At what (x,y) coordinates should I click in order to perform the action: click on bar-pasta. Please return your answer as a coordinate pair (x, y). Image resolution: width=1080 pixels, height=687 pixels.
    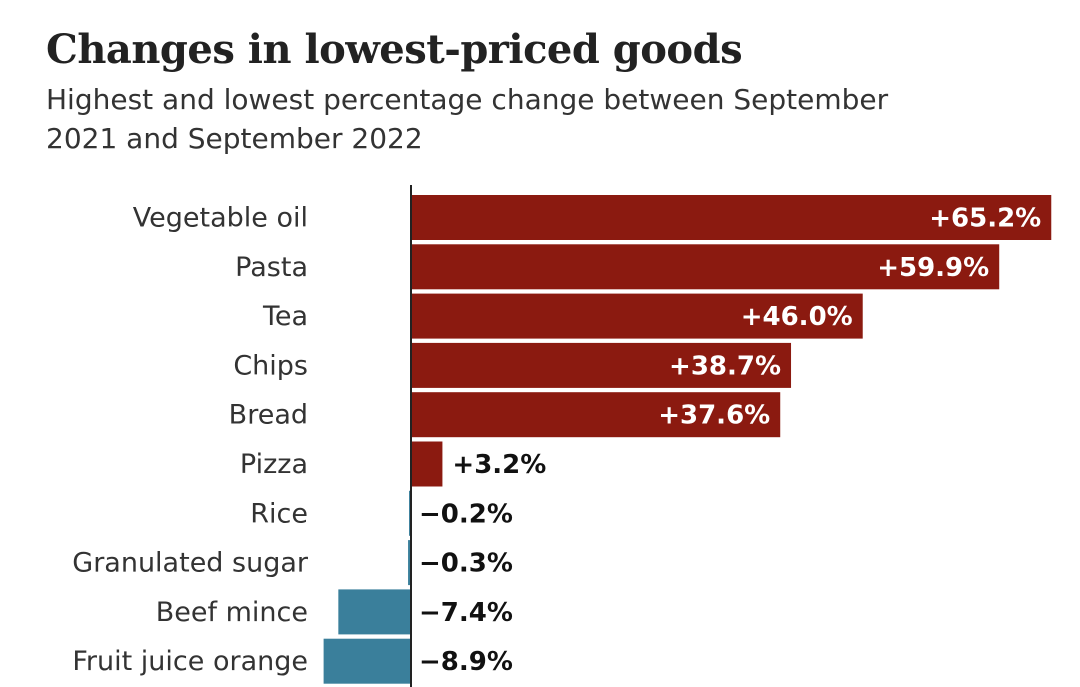
    Looking at the image, I should click on (705, 267).